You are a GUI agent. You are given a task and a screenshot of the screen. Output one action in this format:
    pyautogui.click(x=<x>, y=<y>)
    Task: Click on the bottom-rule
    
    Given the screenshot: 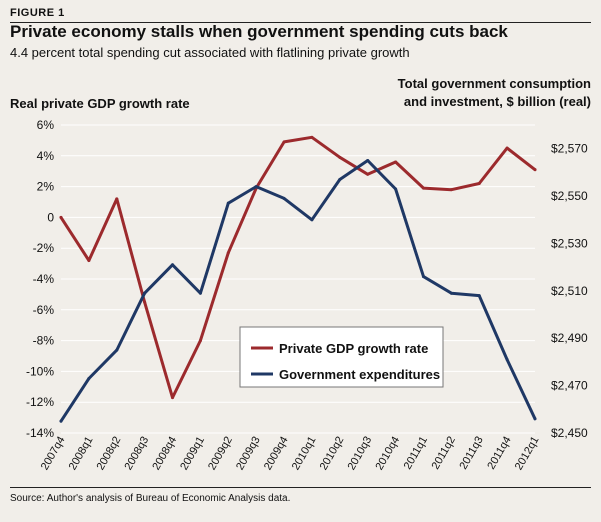 What is the action you would take?
    pyautogui.click(x=300, y=487)
    